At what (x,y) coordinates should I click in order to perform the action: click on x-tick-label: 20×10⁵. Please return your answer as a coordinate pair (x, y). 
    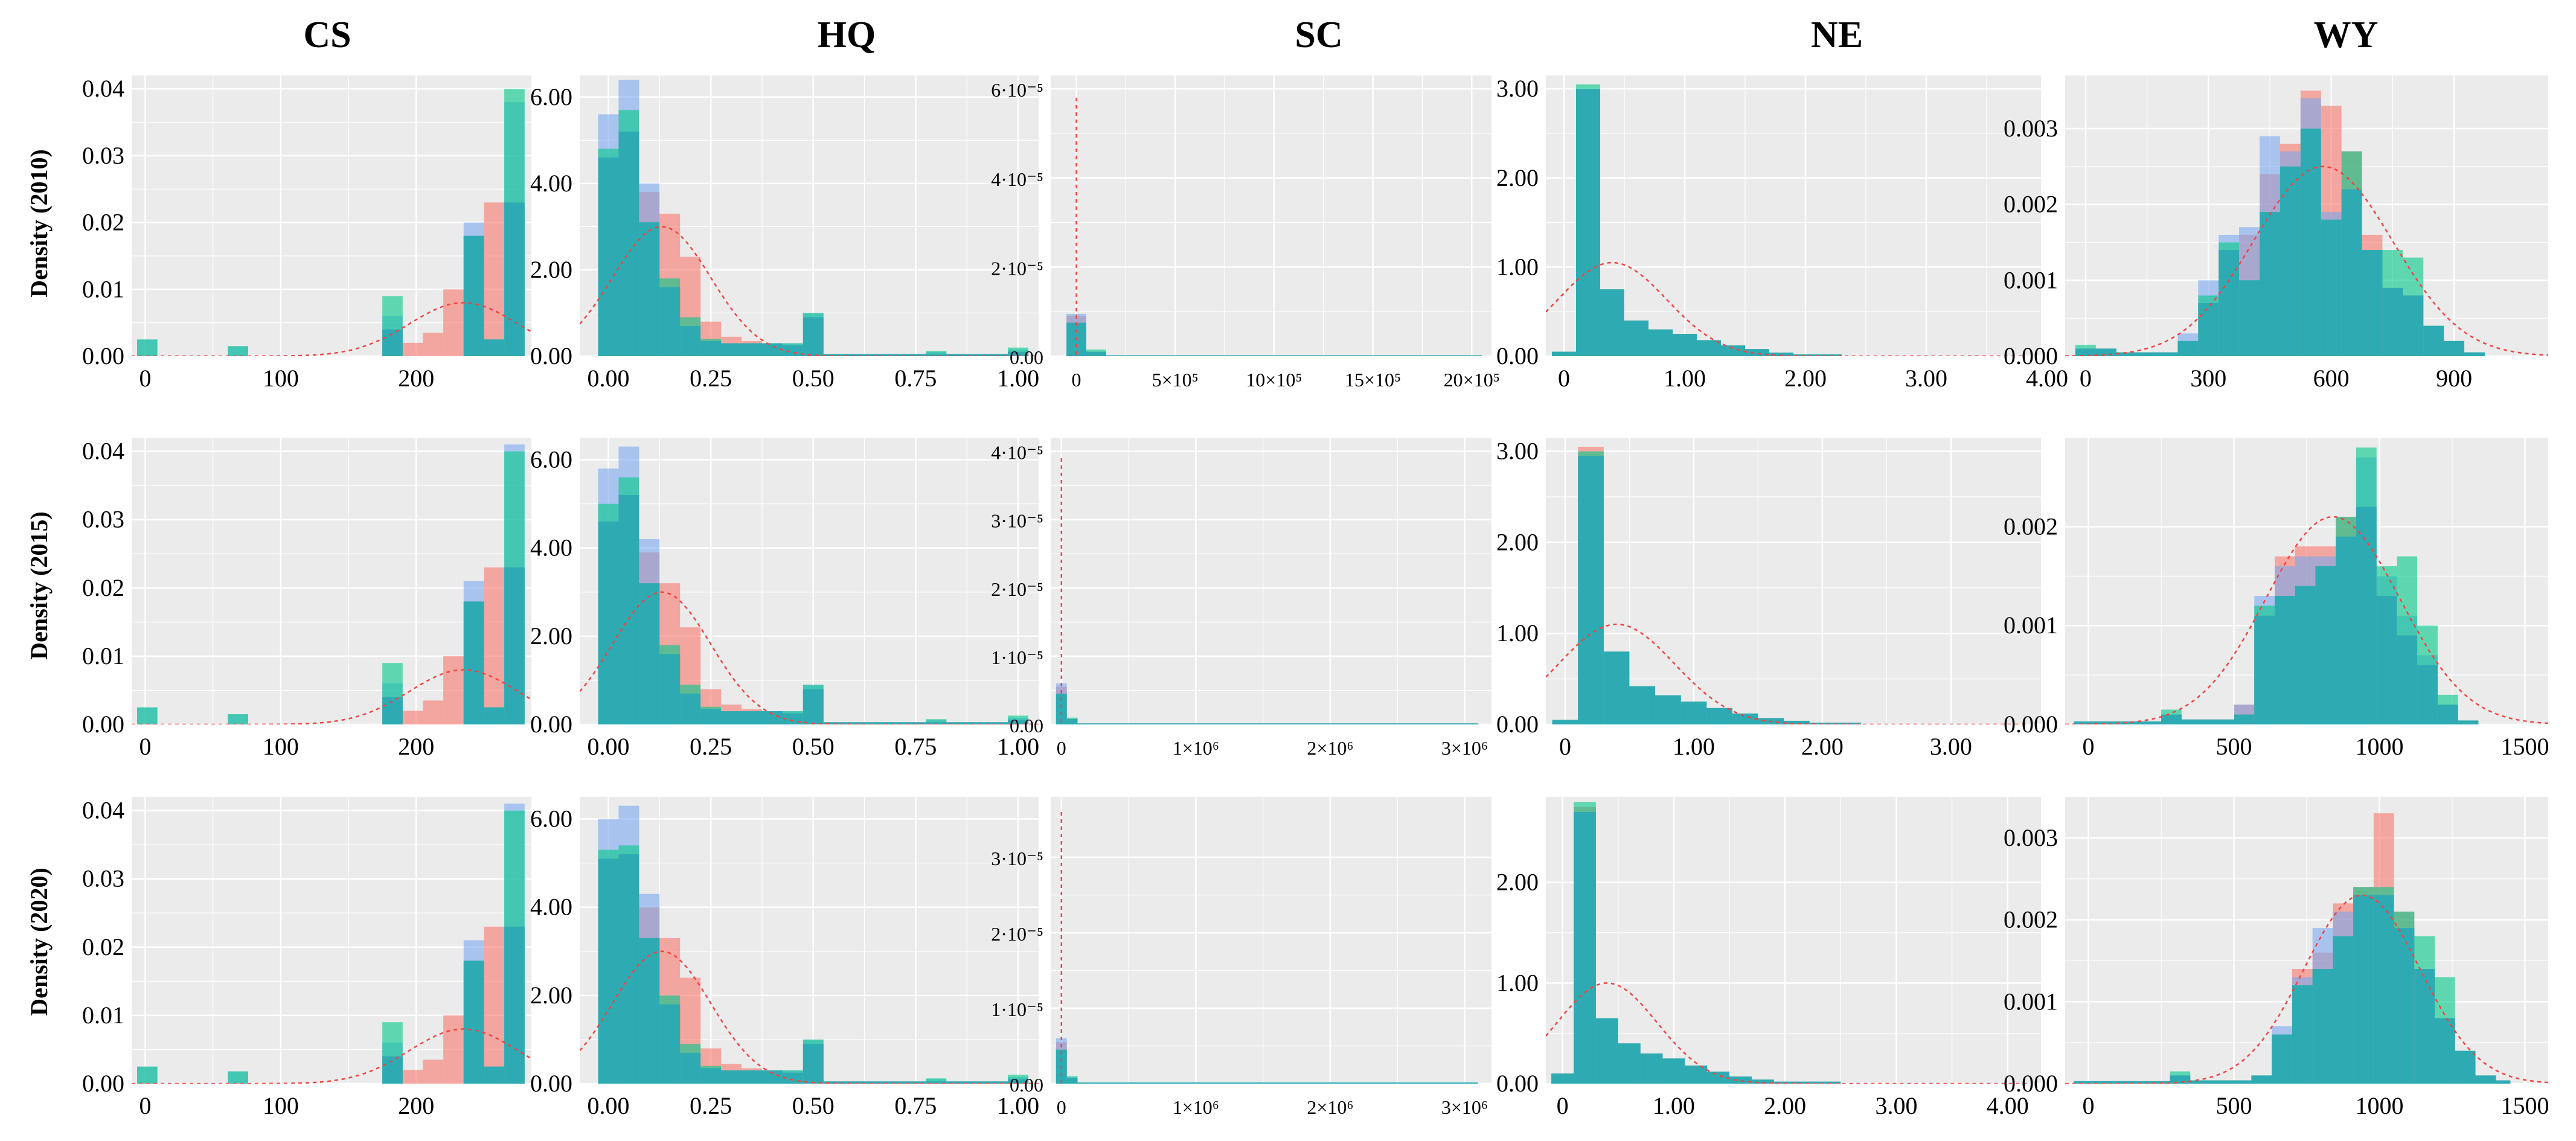
    Looking at the image, I should click on (1472, 380).